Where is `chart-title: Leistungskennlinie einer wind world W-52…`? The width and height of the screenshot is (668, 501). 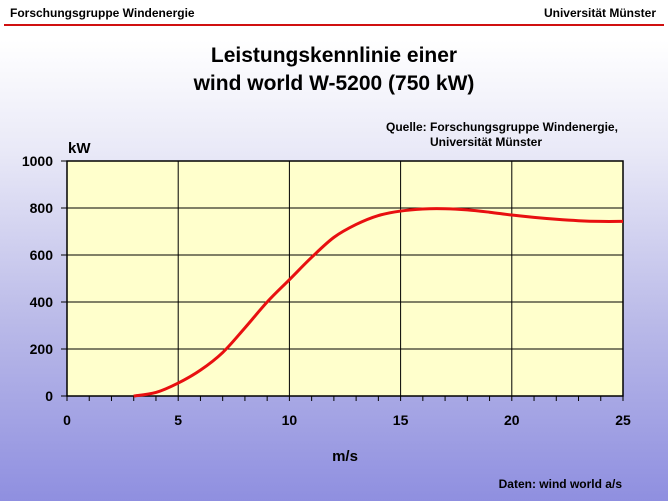
chart-title: Leistungskennlinie einer wind world W-52… is located at coordinates (334, 70).